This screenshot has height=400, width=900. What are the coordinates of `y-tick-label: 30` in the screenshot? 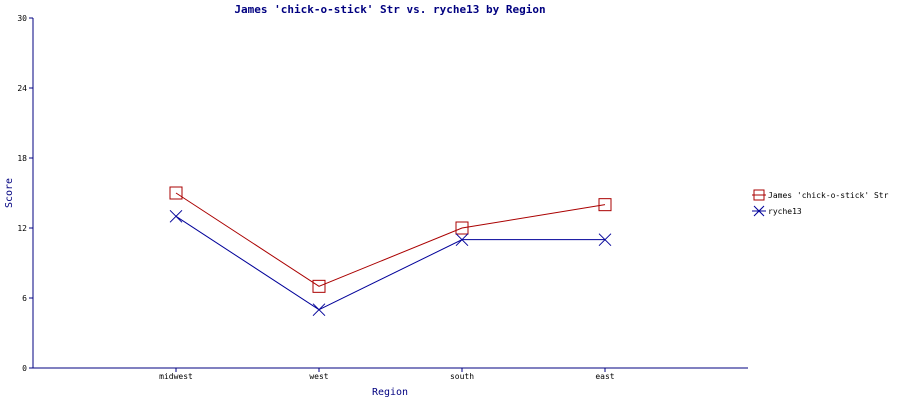 It's located at (22, 18).